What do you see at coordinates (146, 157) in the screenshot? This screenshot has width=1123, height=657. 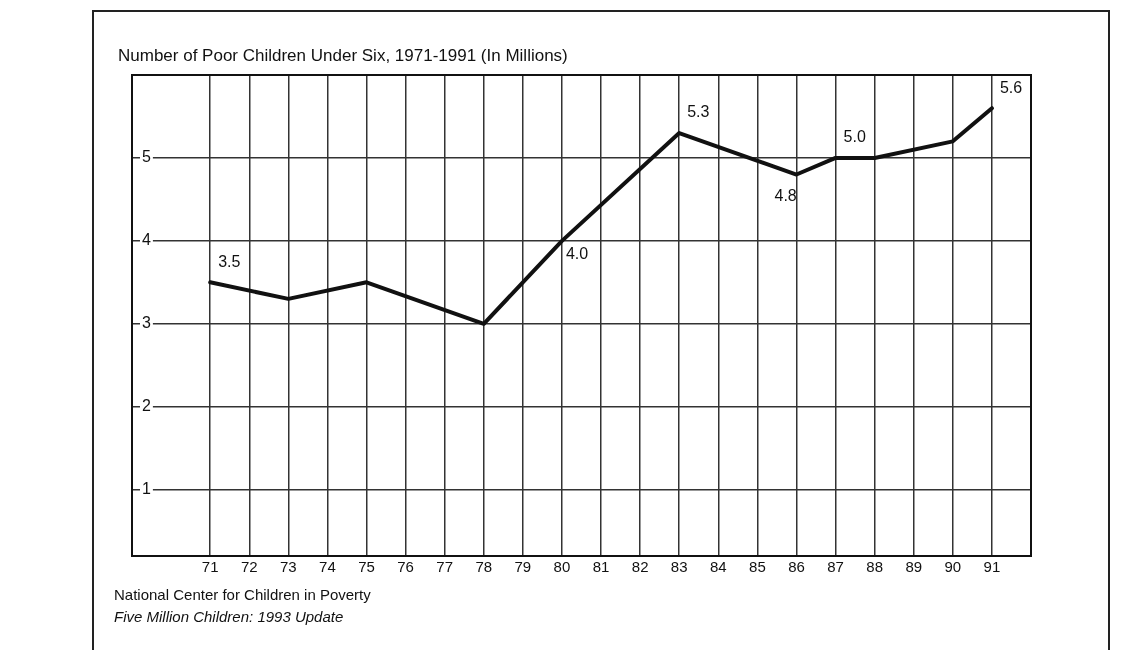 I see `y-tick-label: 5` at bounding box center [146, 157].